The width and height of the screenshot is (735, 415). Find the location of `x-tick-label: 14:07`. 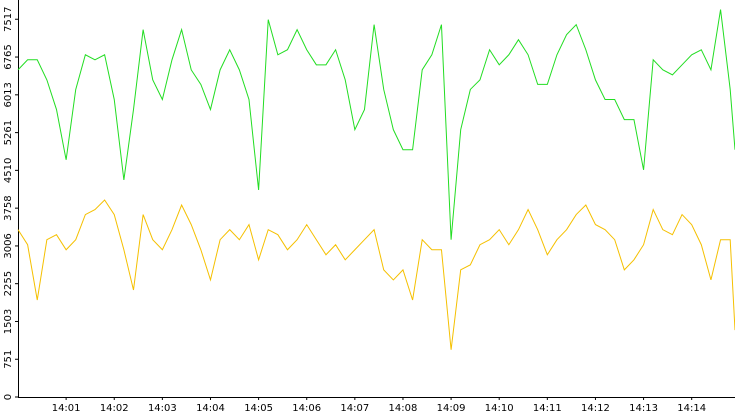

x-tick-label: 14:07 is located at coordinates (354, 408).